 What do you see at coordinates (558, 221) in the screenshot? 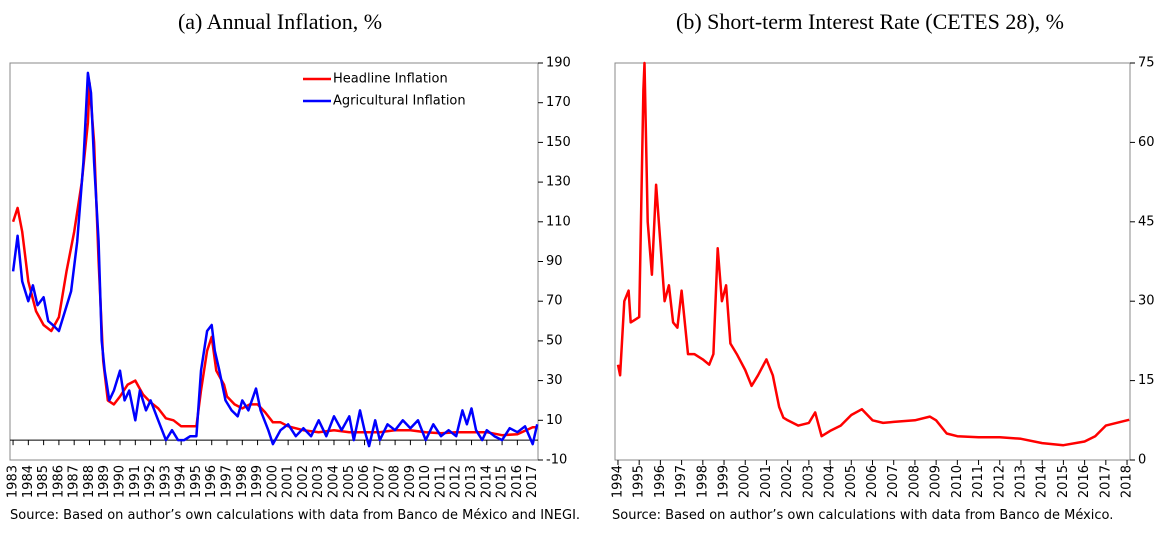
I see `y-tick-label: 110` at bounding box center [558, 221].